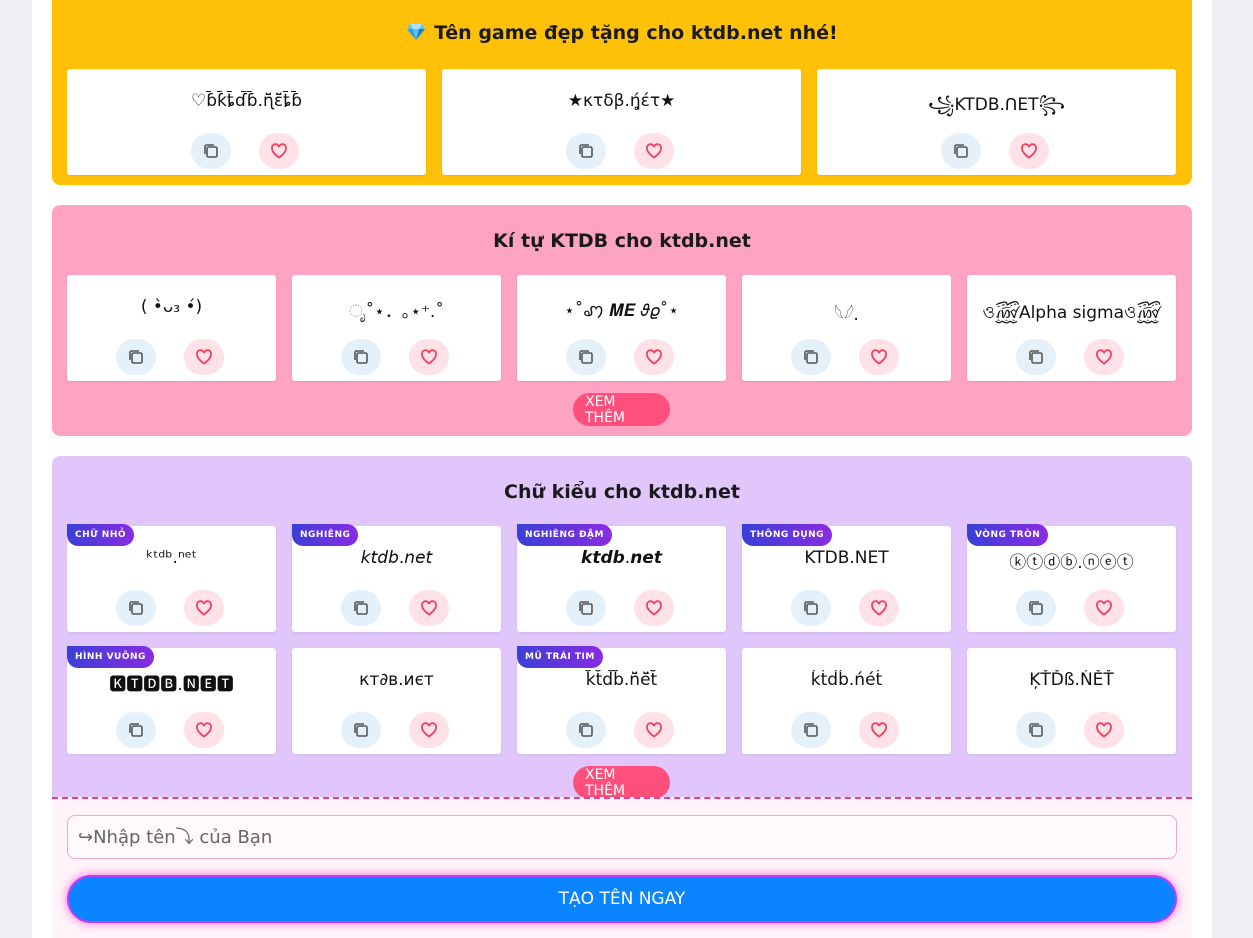 The image size is (1253, 938). I want to click on style-badge: NGHIÊNG, so click(325, 535).